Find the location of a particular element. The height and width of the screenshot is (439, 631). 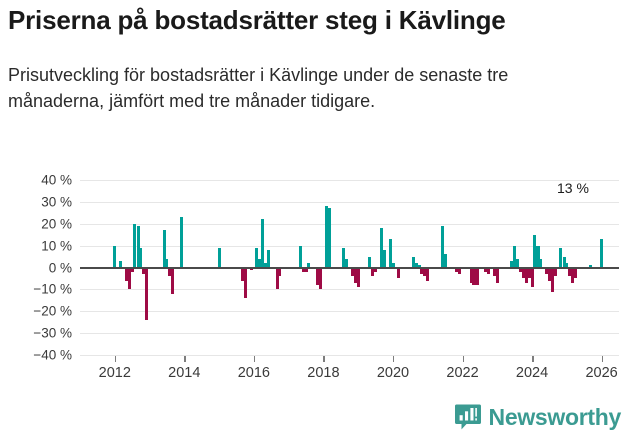

x-axis-tick-label: 2016 is located at coordinates (253, 373).